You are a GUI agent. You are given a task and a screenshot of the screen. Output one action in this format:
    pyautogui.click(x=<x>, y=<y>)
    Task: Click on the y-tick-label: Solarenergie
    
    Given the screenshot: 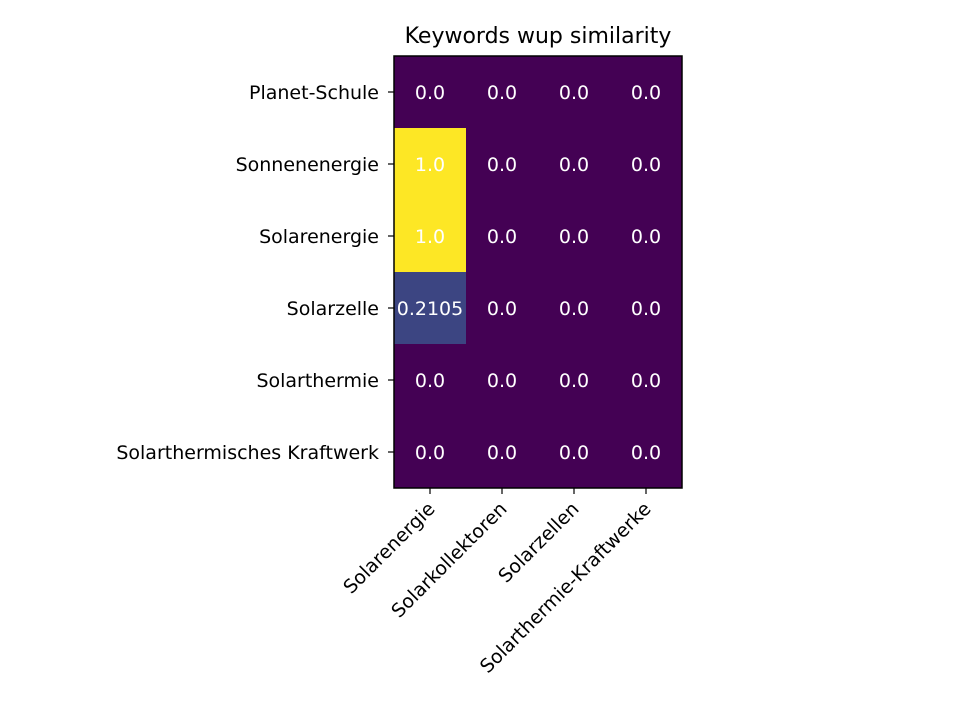 What is the action you would take?
    pyautogui.click(x=319, y=237)
    